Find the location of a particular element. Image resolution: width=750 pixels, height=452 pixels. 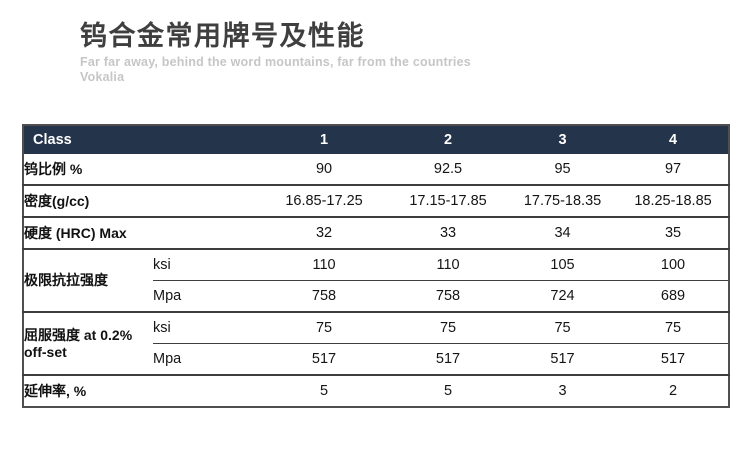

row-label: 钨比例 % is located at coordinates (141, 169).